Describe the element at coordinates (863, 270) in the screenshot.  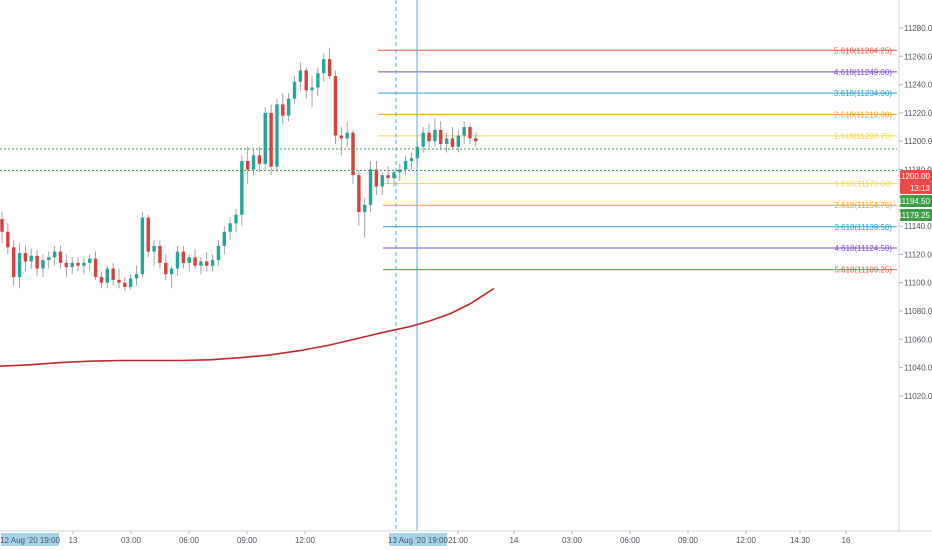
I see `fib-level-label: 5.618(11109.25)` at that location.